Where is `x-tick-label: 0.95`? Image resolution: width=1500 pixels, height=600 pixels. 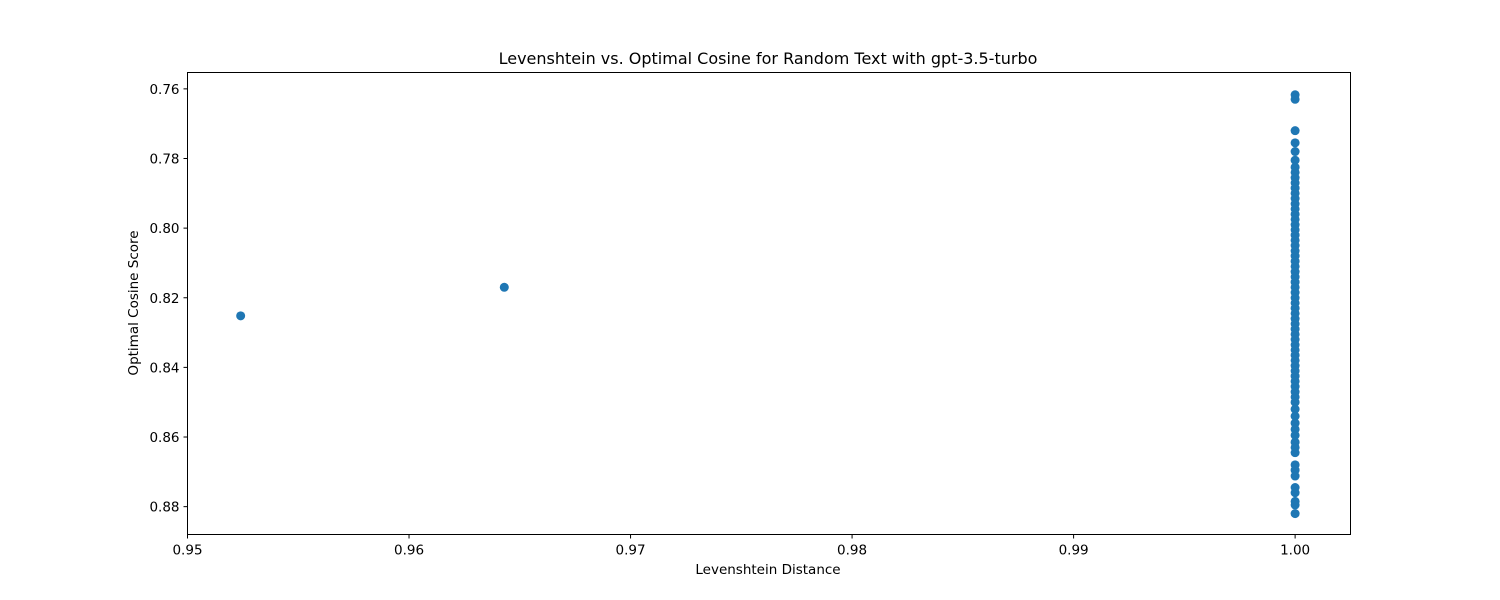 x-tick-label: 0.95 is located at coordinates (187, 551).